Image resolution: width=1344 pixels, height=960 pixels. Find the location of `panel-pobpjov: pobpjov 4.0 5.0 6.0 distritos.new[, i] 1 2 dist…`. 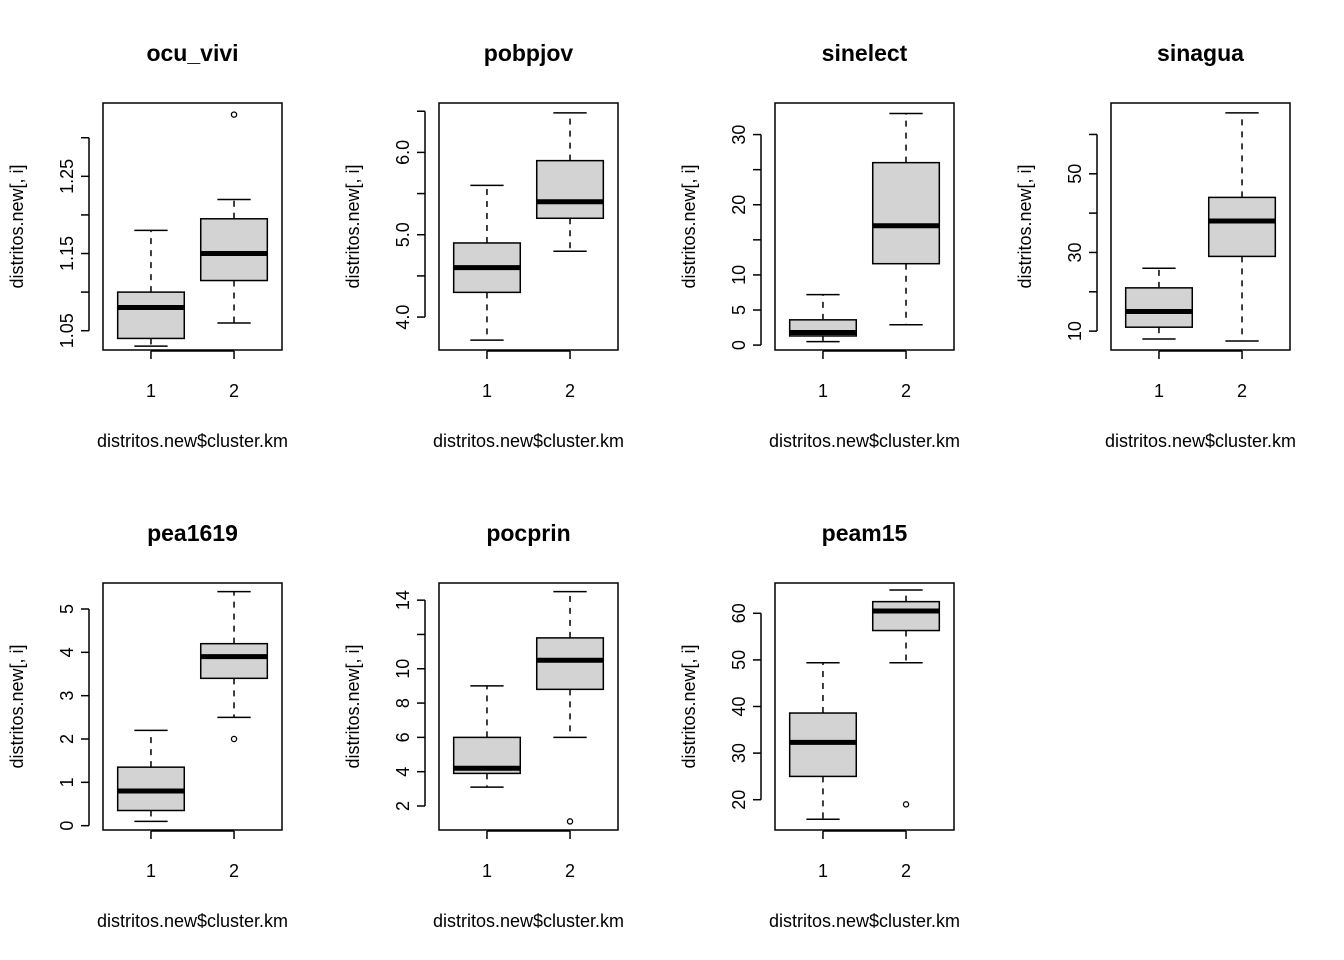

panel-pobpjov: pobpjov 4.0 5.0 6.0 distritos.new[, i] 1 2 dist… is located at coordinates (483, 245).